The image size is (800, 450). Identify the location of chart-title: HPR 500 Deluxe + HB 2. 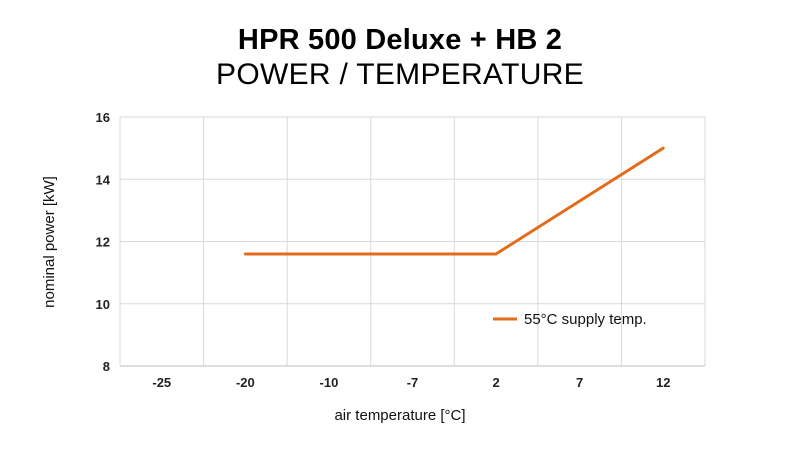
(400, 40).